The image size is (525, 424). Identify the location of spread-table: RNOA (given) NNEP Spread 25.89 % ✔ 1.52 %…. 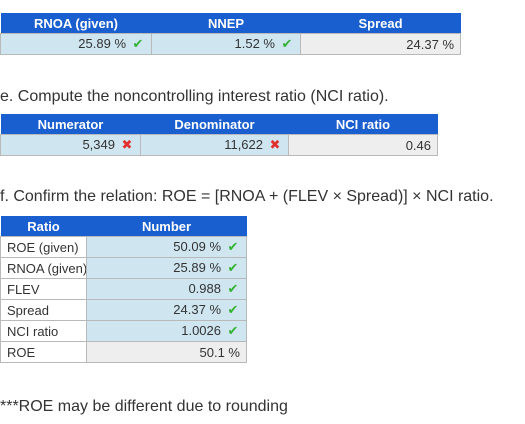
(230, 34).